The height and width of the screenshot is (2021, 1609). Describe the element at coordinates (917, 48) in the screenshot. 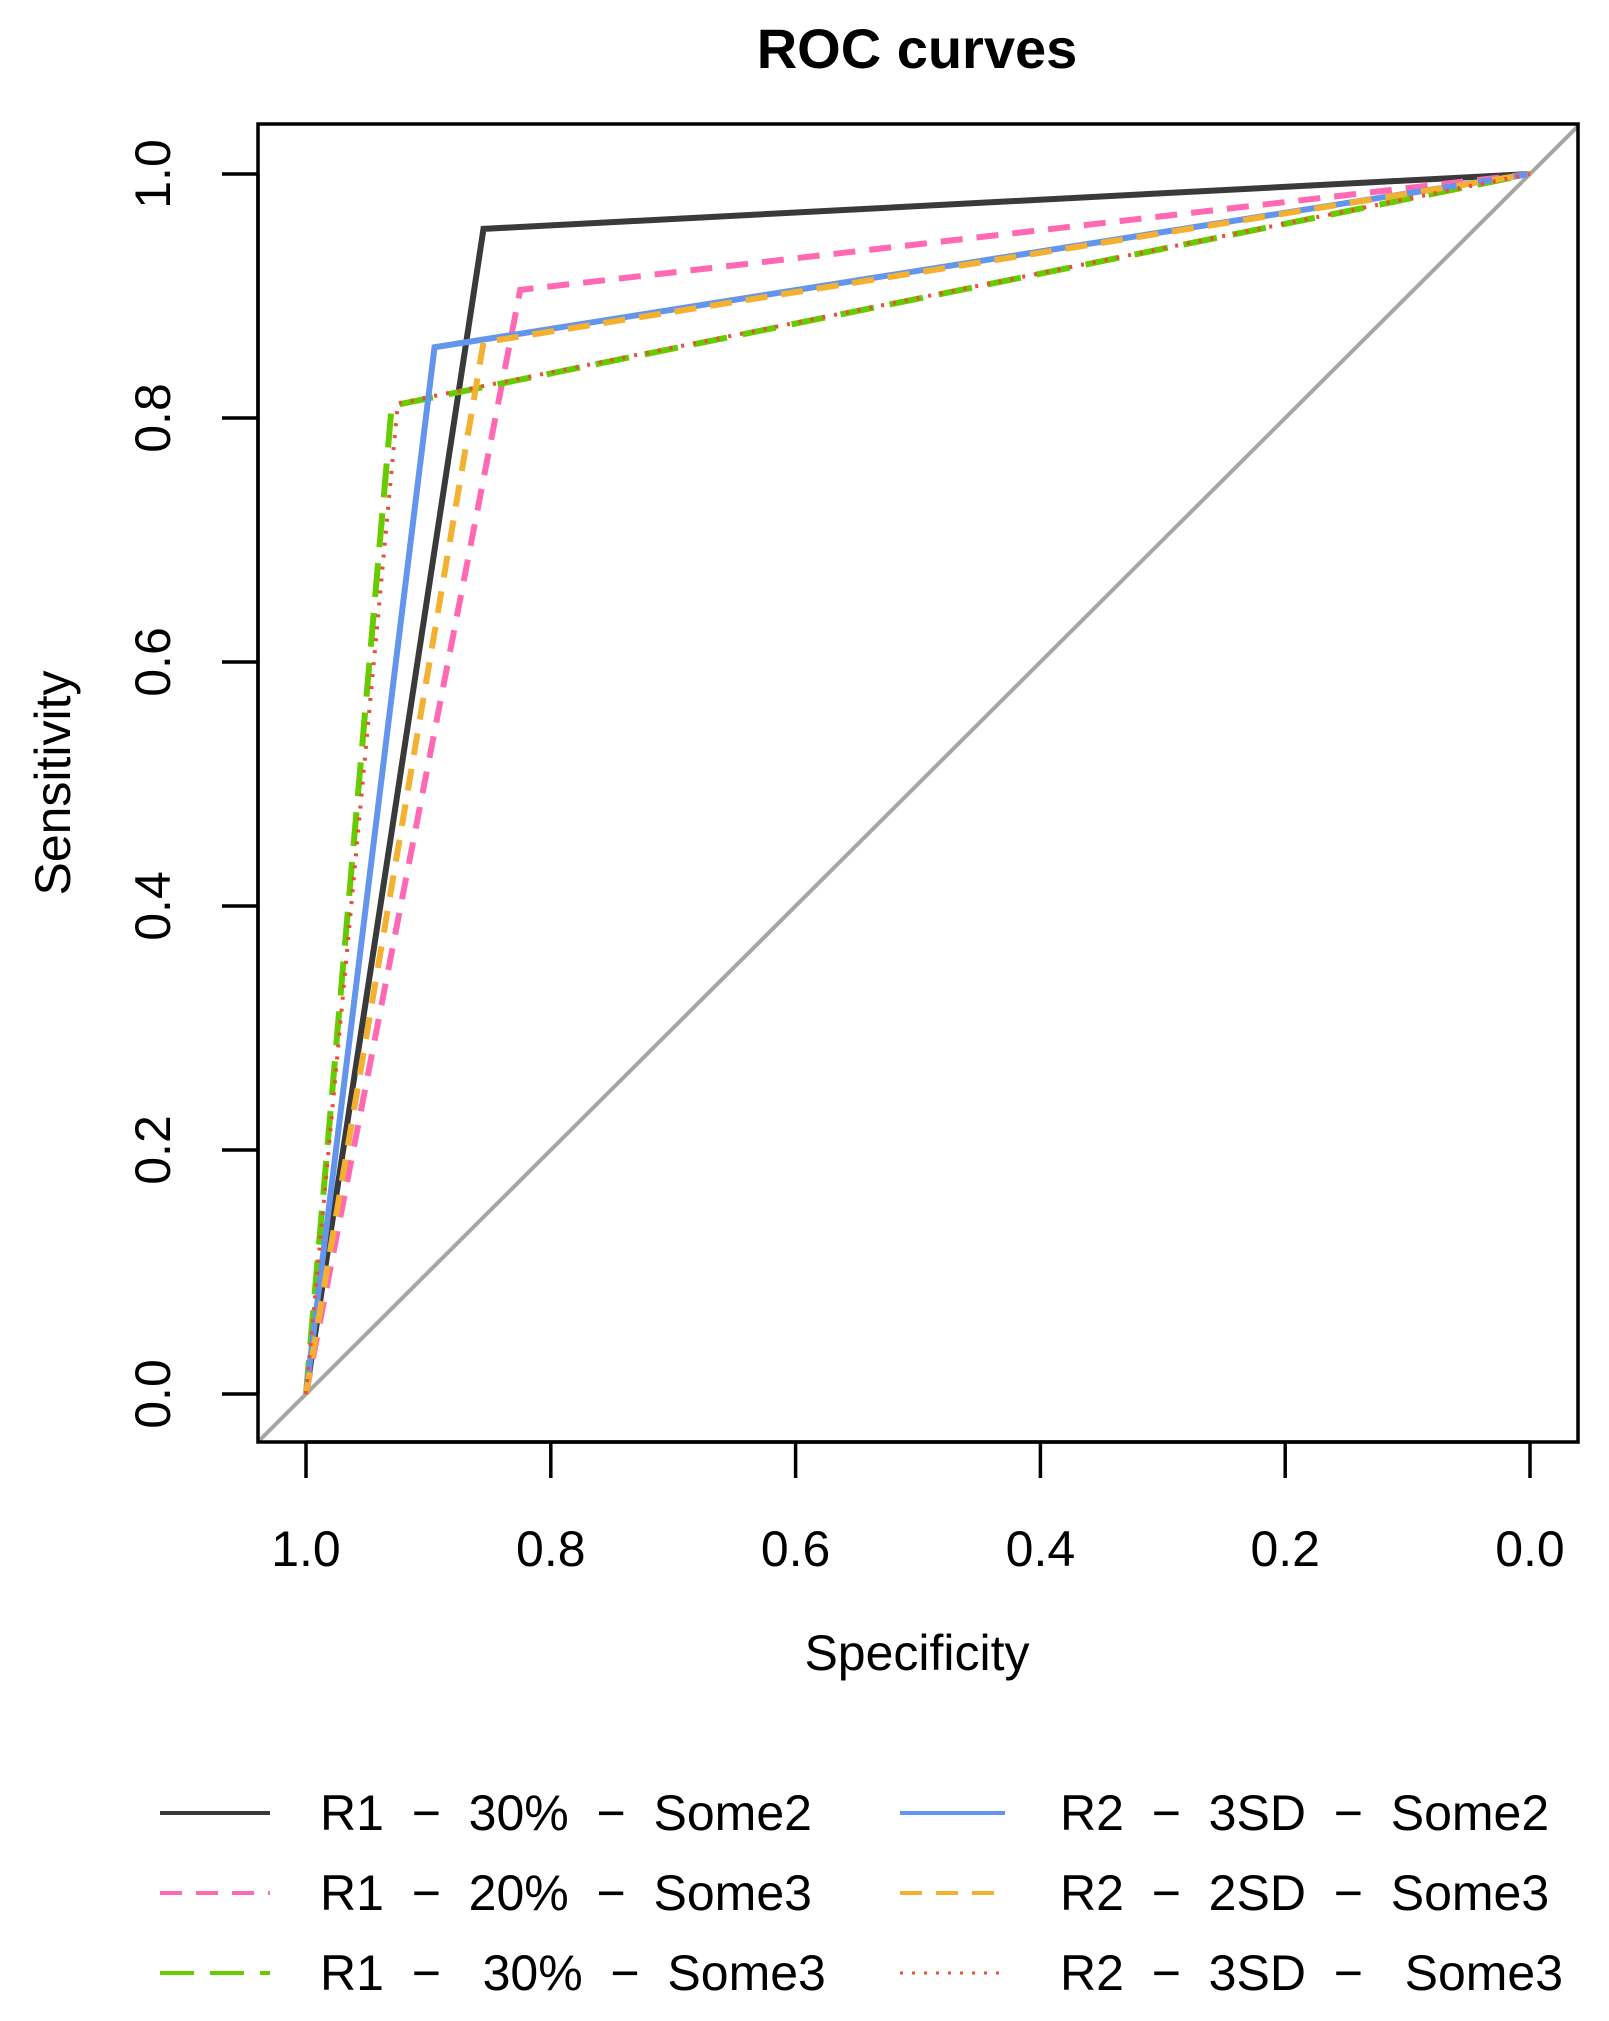

I see `chart-title: ROC curves` at that location.